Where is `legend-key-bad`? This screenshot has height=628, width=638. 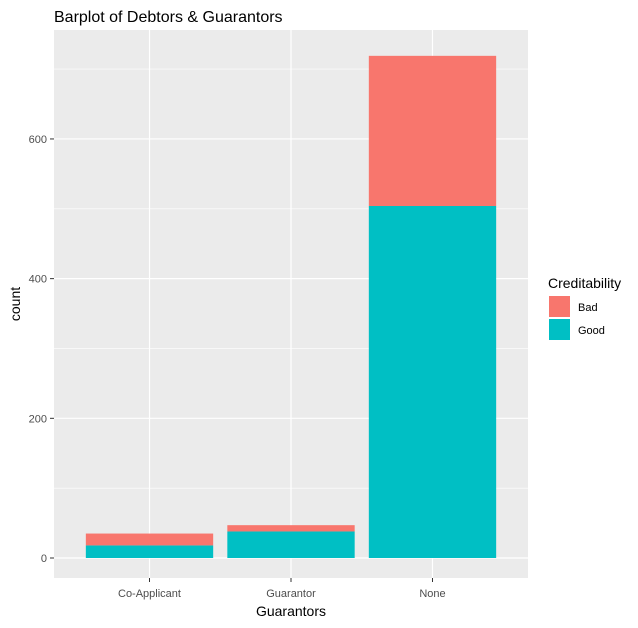
legend-key-bad is located at coordinates (559, 306).